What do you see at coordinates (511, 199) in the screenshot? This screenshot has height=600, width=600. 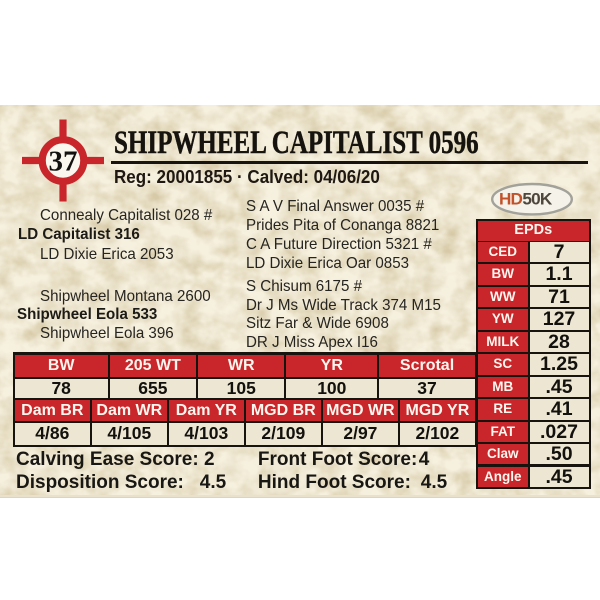 I see `svg-text: HD` at bounding box center [511, 199].